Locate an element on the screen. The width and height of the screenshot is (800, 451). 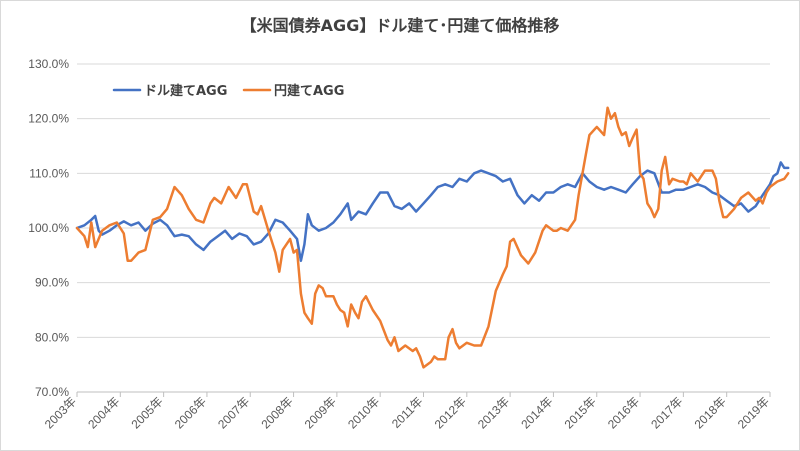
x-tick-label: 2015年 is located at coordinates (580, 412).